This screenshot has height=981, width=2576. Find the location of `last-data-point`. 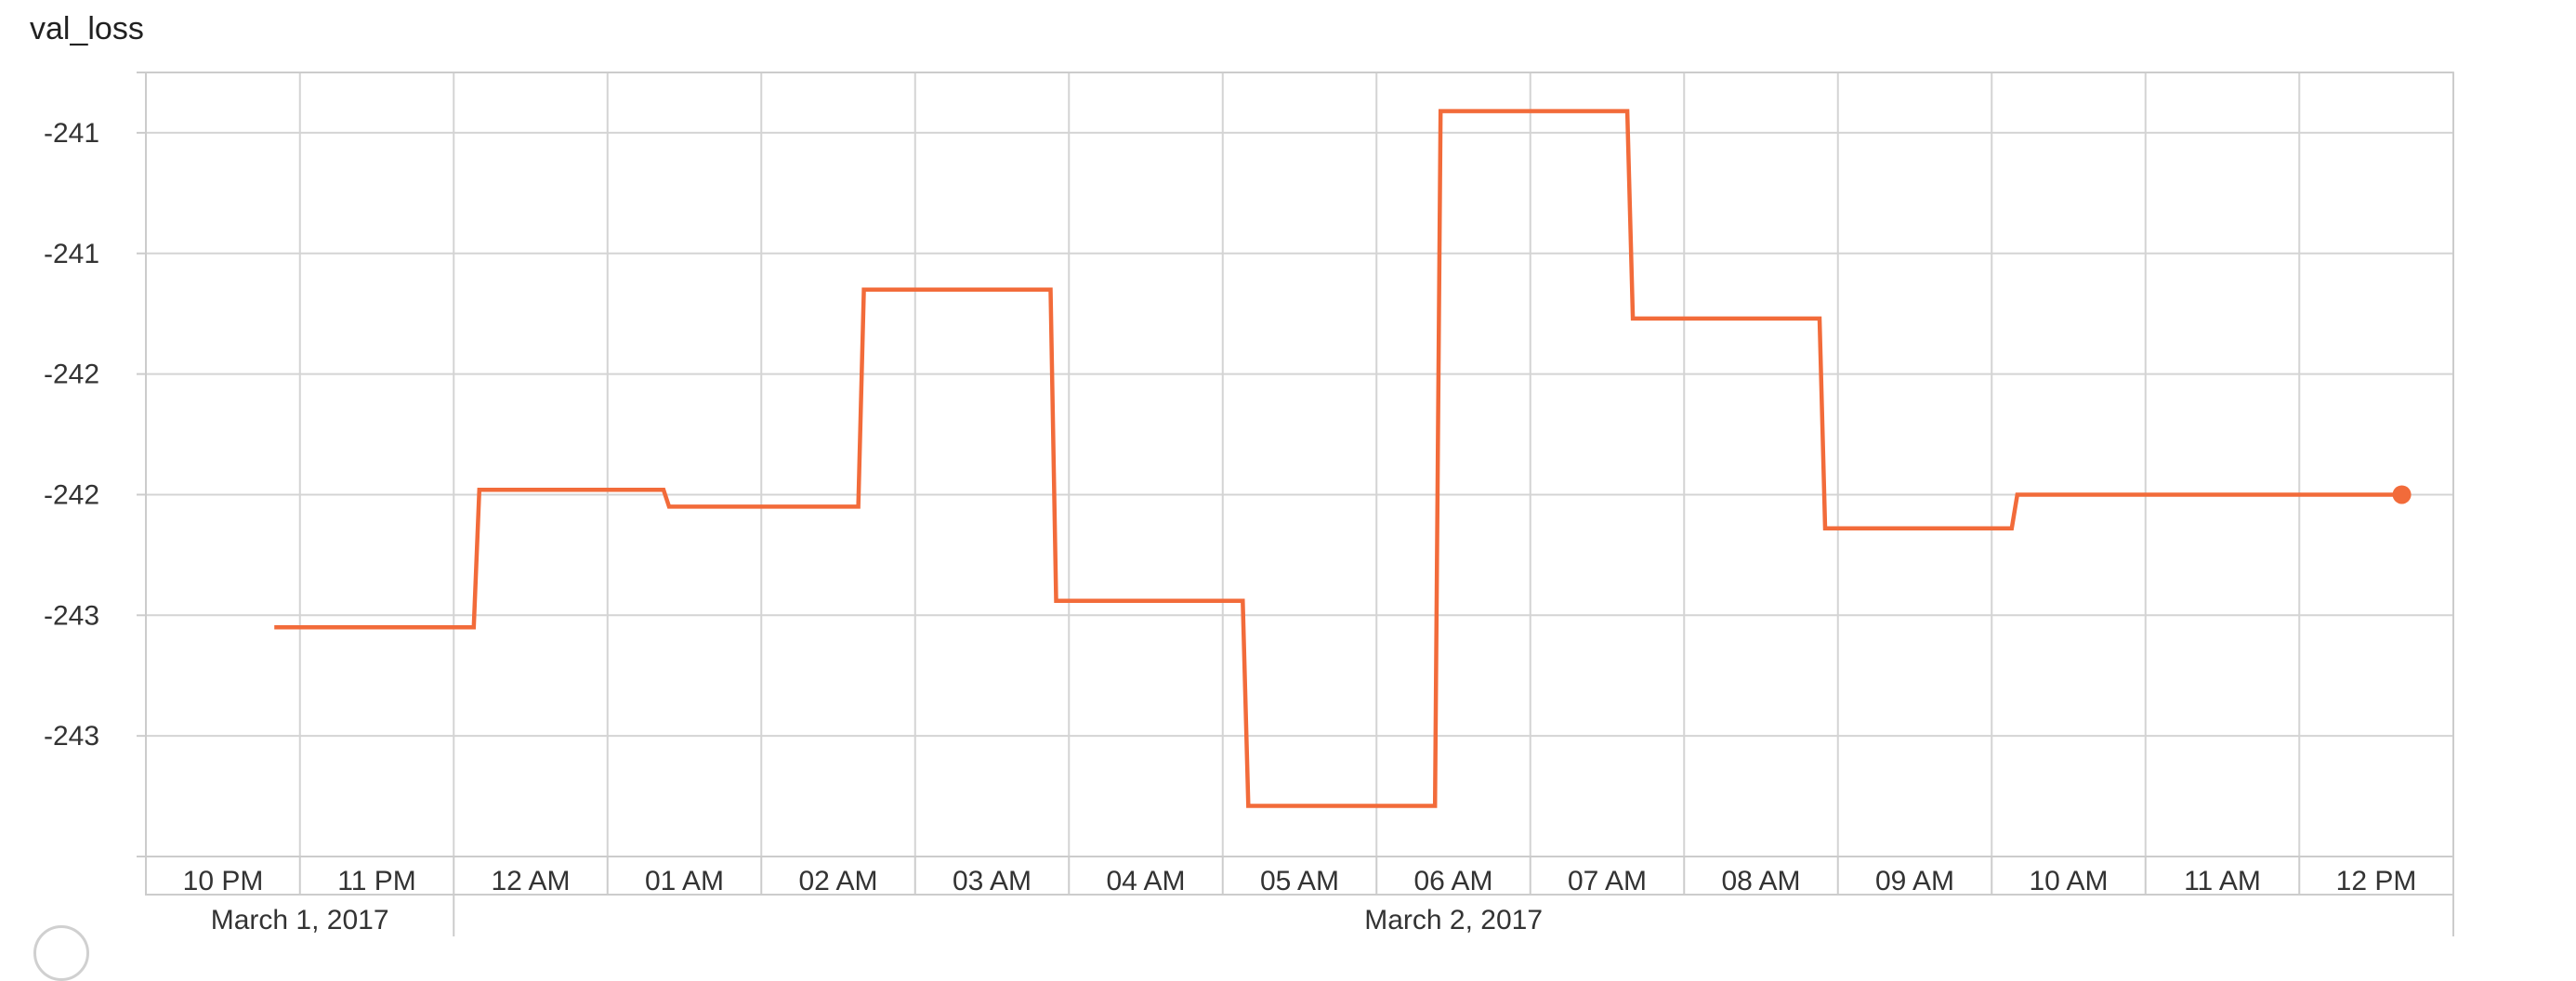

last-data-point is located at coordinates (2402, 494).